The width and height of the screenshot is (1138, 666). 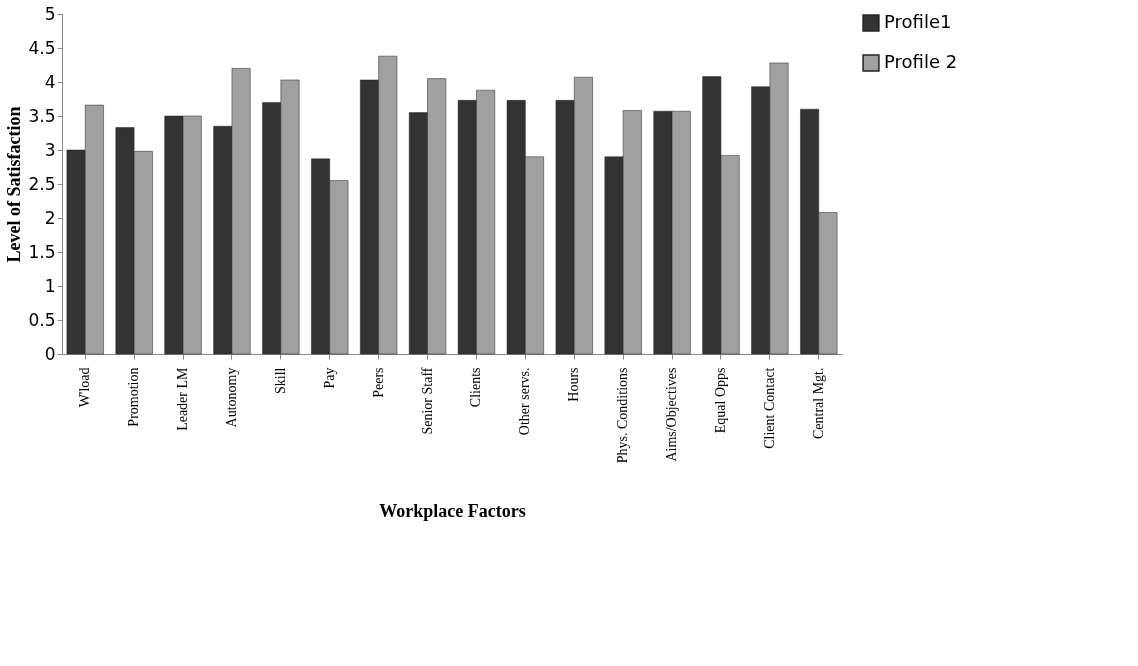 I want to click on x-tick-label: Aims/Objectives, so click(x=672, y=414).